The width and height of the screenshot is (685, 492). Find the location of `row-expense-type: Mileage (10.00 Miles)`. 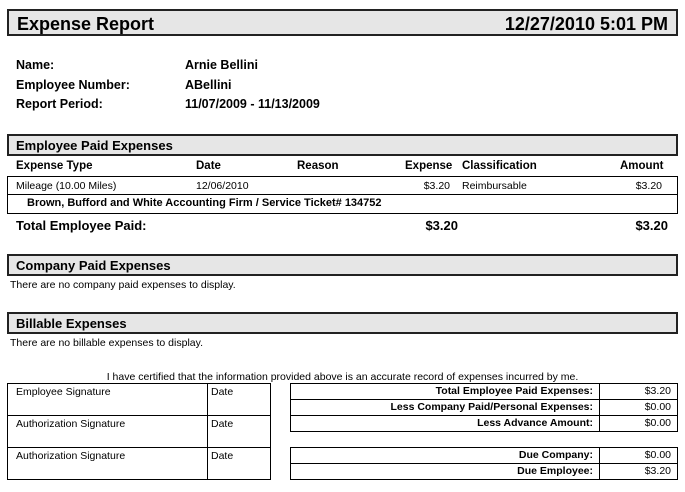

row-expense-type: Mileage (10.00 Miles) is located at coordinates (66, 186).